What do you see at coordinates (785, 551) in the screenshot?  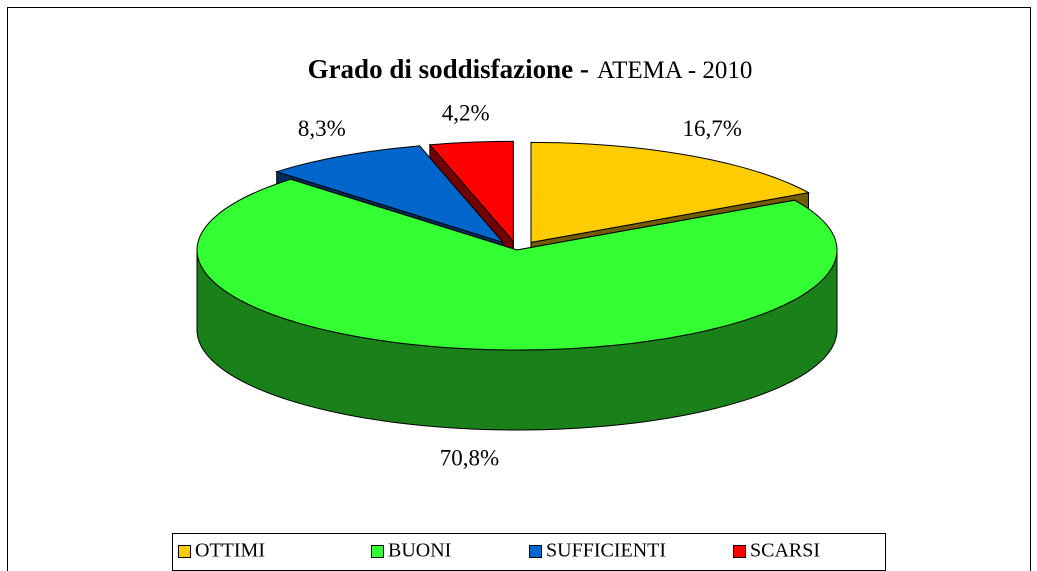 I see `legend-label: SCARSI` at bounding box center [785, 551].